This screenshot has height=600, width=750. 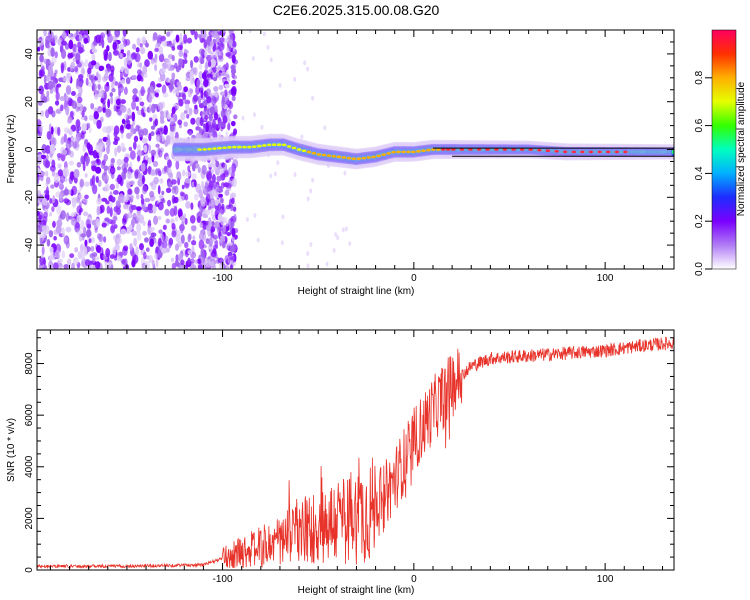 What do you see at coordinates (29, 197) in the screenshot?
I see `y-tick-label: -20` at bounding box center [29, 197].